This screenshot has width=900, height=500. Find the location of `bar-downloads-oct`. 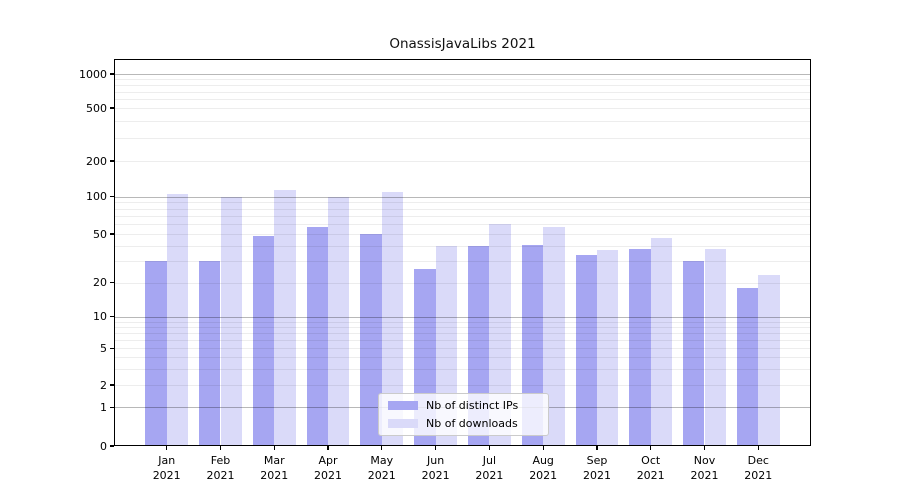

bar-downloads-oct is located at coordinates (661, 342).